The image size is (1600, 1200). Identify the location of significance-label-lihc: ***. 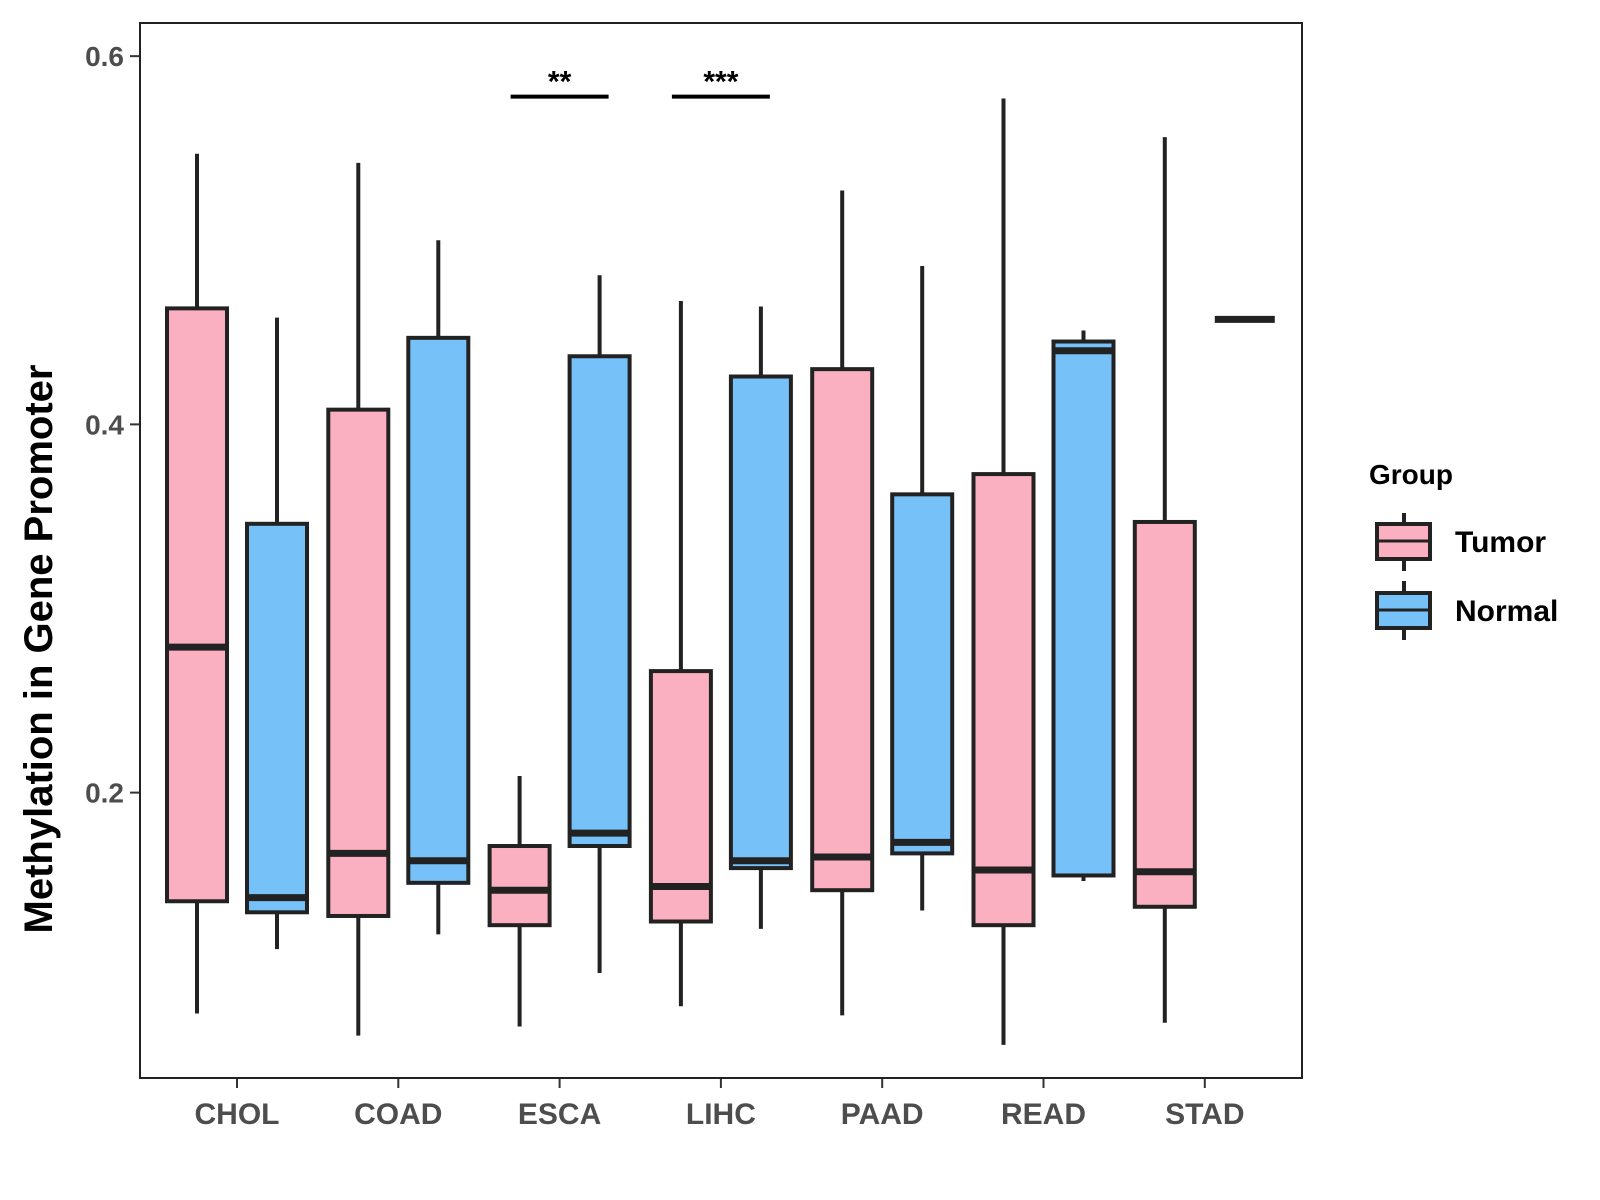
(720, 82).